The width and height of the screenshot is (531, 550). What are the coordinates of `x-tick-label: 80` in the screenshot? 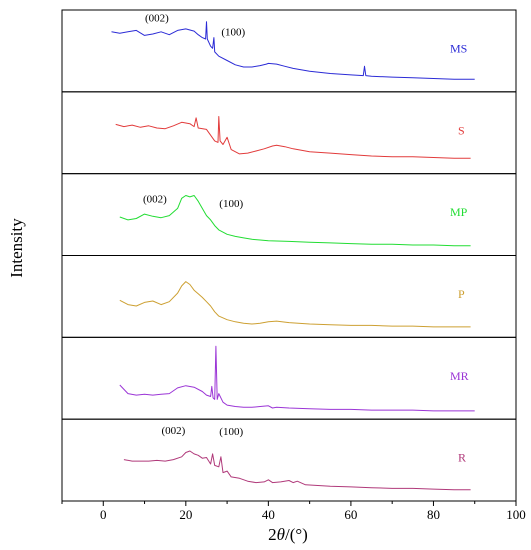 It's located at (433, 514).